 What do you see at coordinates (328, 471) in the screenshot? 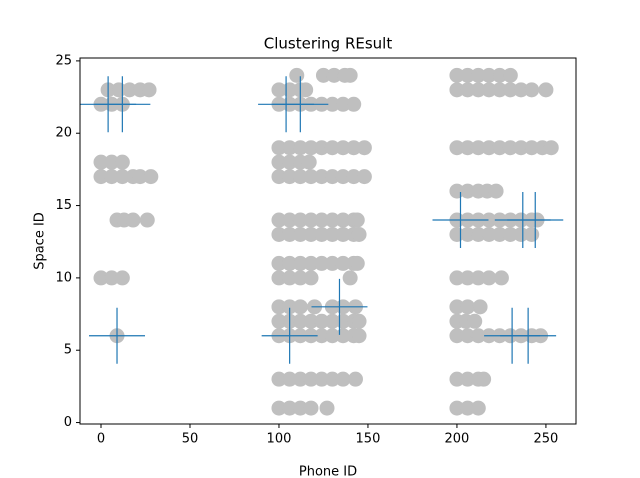
I see `x-axis-label: Phone ID` at bounding box center [328, 471].